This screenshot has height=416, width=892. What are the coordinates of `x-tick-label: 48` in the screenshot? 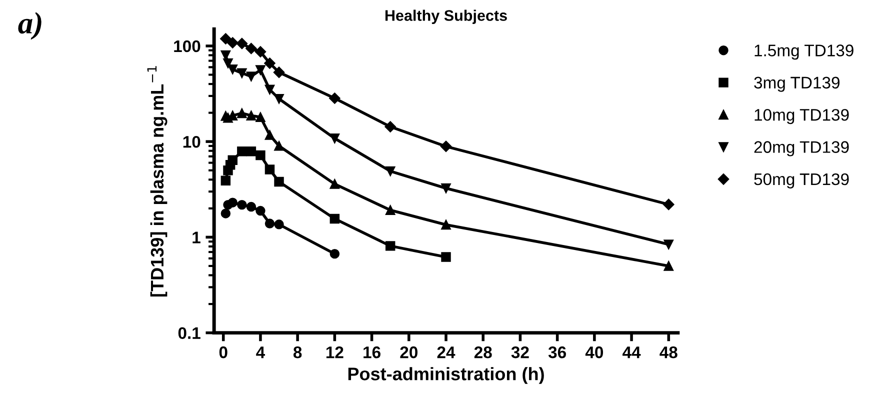 It's located at (669, 352).